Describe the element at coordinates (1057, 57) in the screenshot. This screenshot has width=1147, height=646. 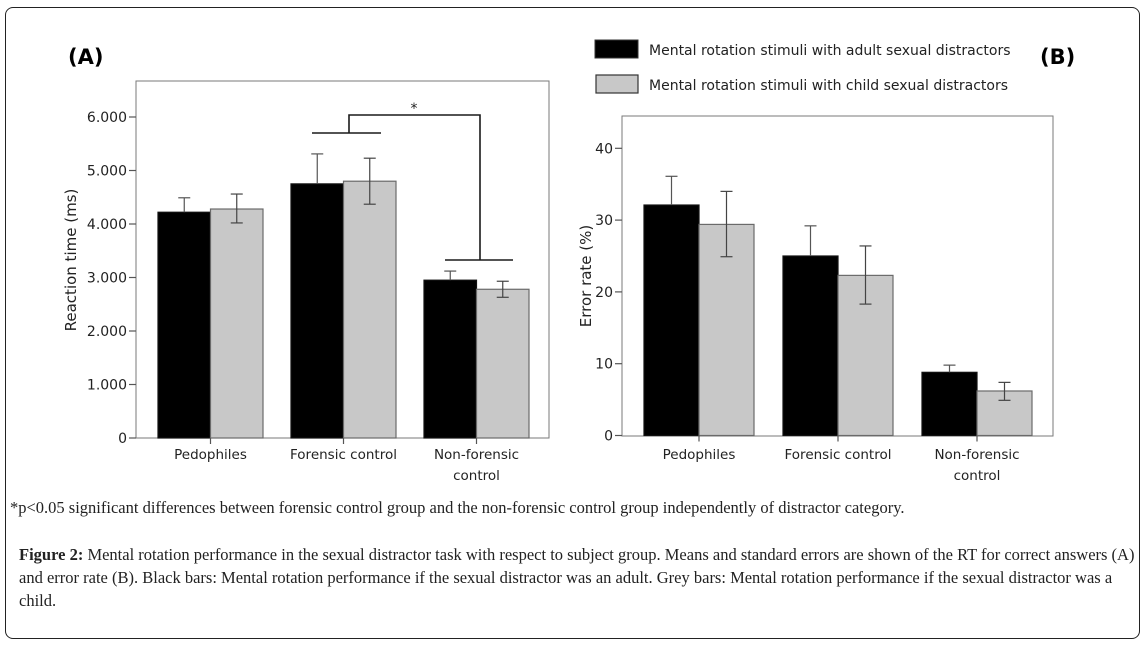
I see `panel-b-label: (B)` at that location.